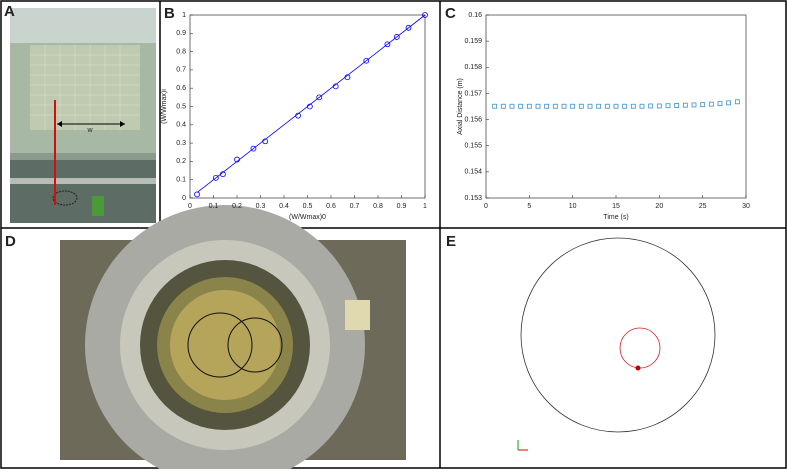 This screenshot has width=787, height=474. What do you see at coordinates (473, 119) in the screenshot?
I see `y-tick-label: 0.156` at bounding box center [473, 119].